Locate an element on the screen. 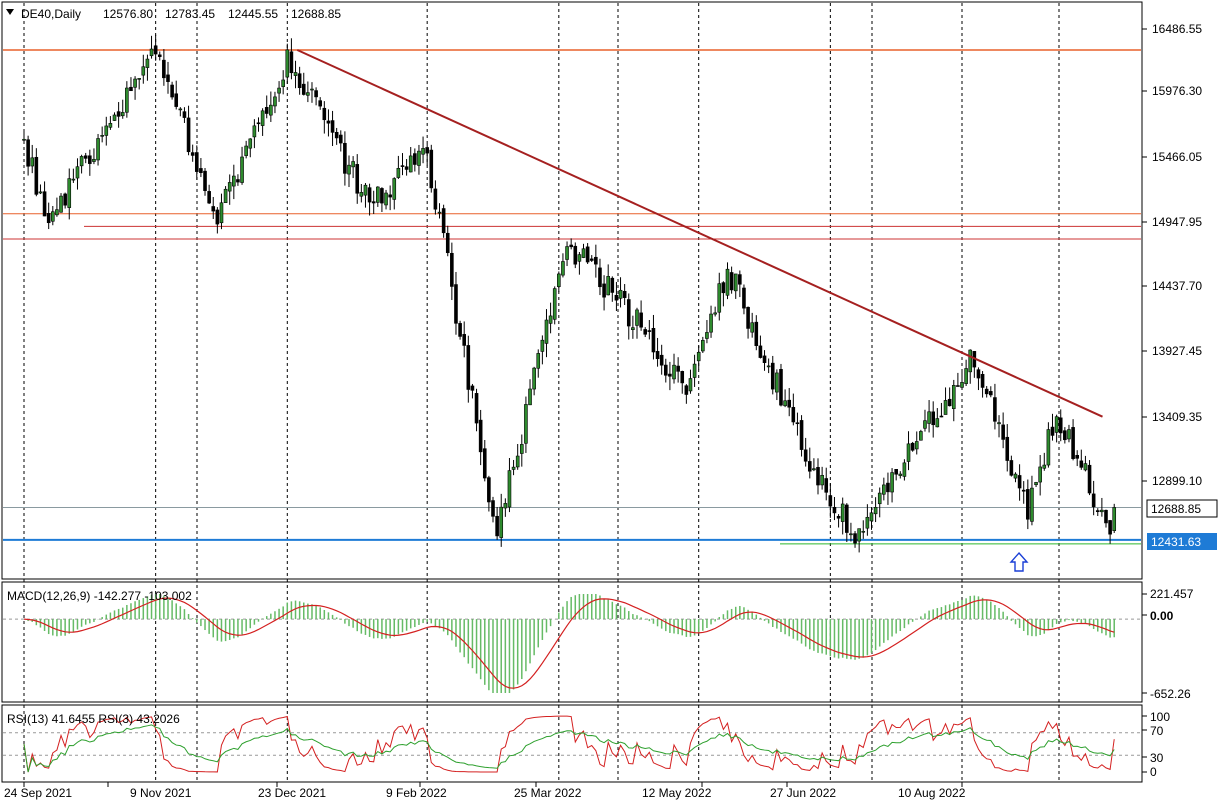 This screenshot has height=807, width=1224. up-arrow-icon is located at coordinates (1019, 561).